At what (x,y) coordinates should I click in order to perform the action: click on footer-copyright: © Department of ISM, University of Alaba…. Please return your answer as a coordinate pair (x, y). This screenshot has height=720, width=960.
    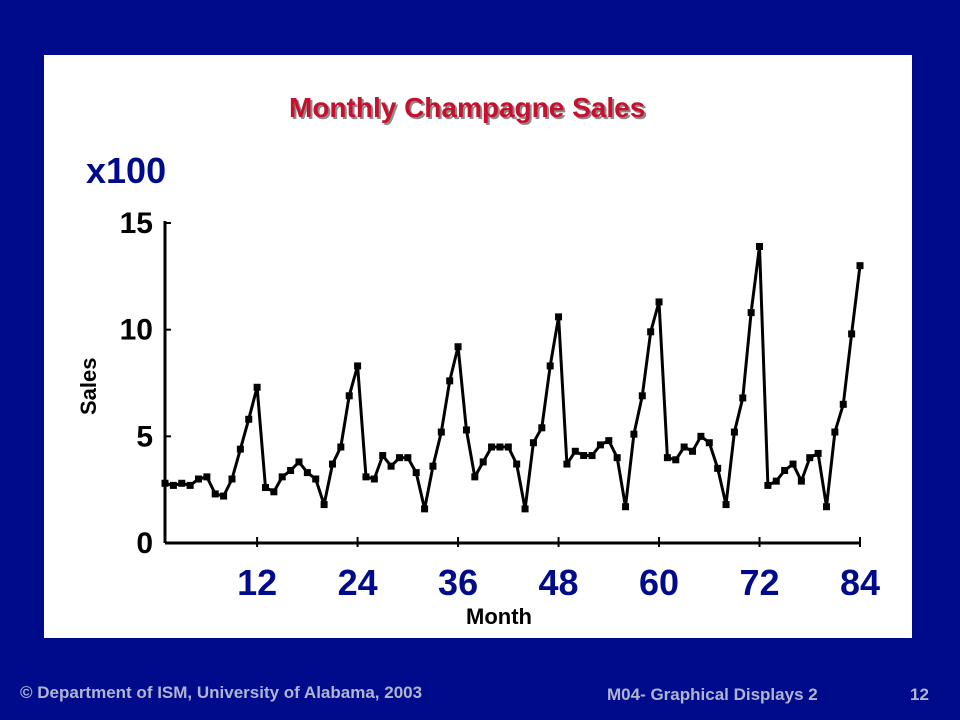
    Looking at the image, I should click on (221, 692).